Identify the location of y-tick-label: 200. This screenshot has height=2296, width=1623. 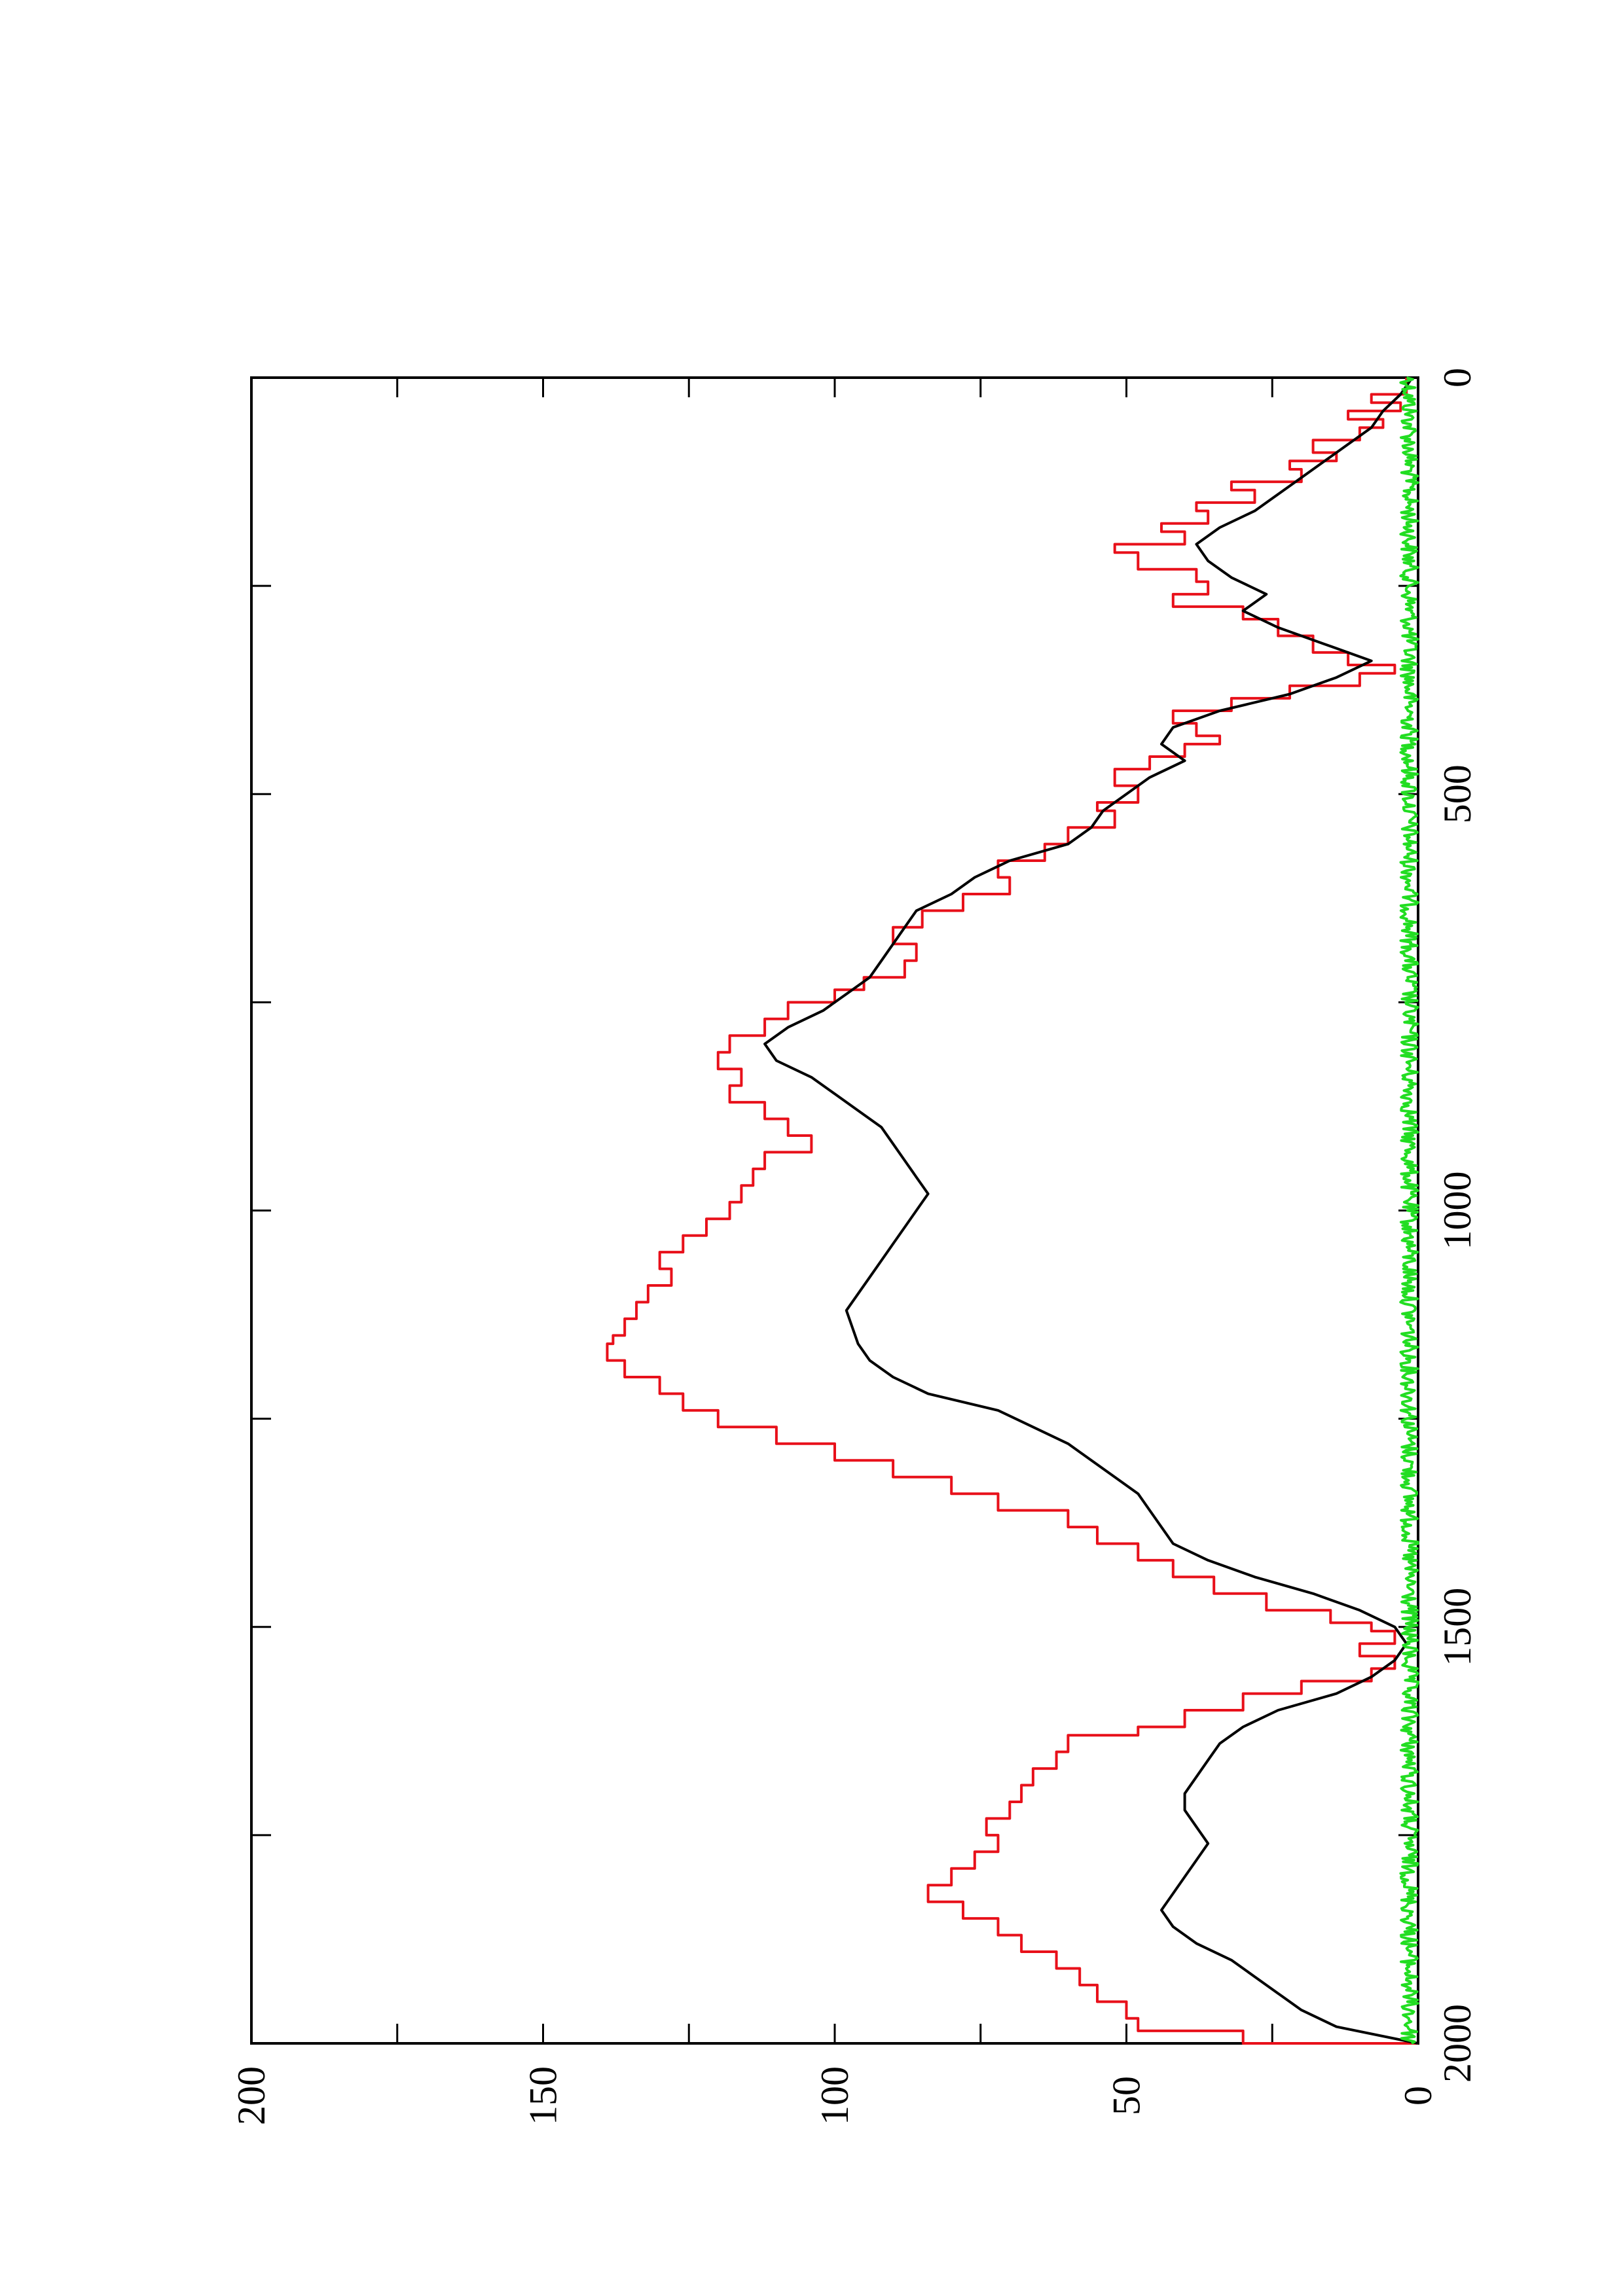
(251, 2095).